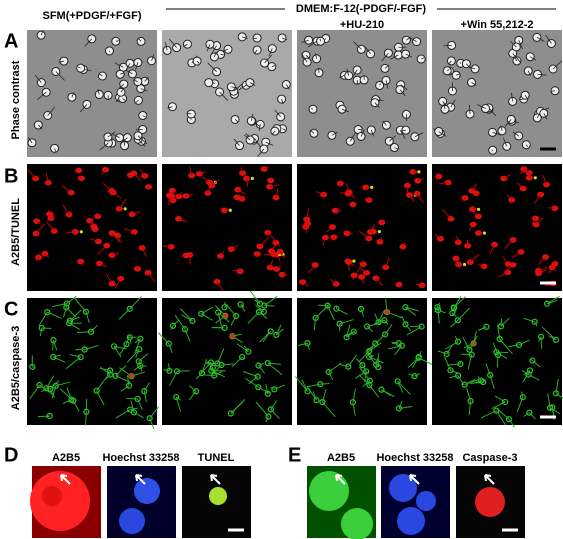 The width and height of the screenshot is (563, 539). I want to click on panel-letter: E, so click(294, 455).